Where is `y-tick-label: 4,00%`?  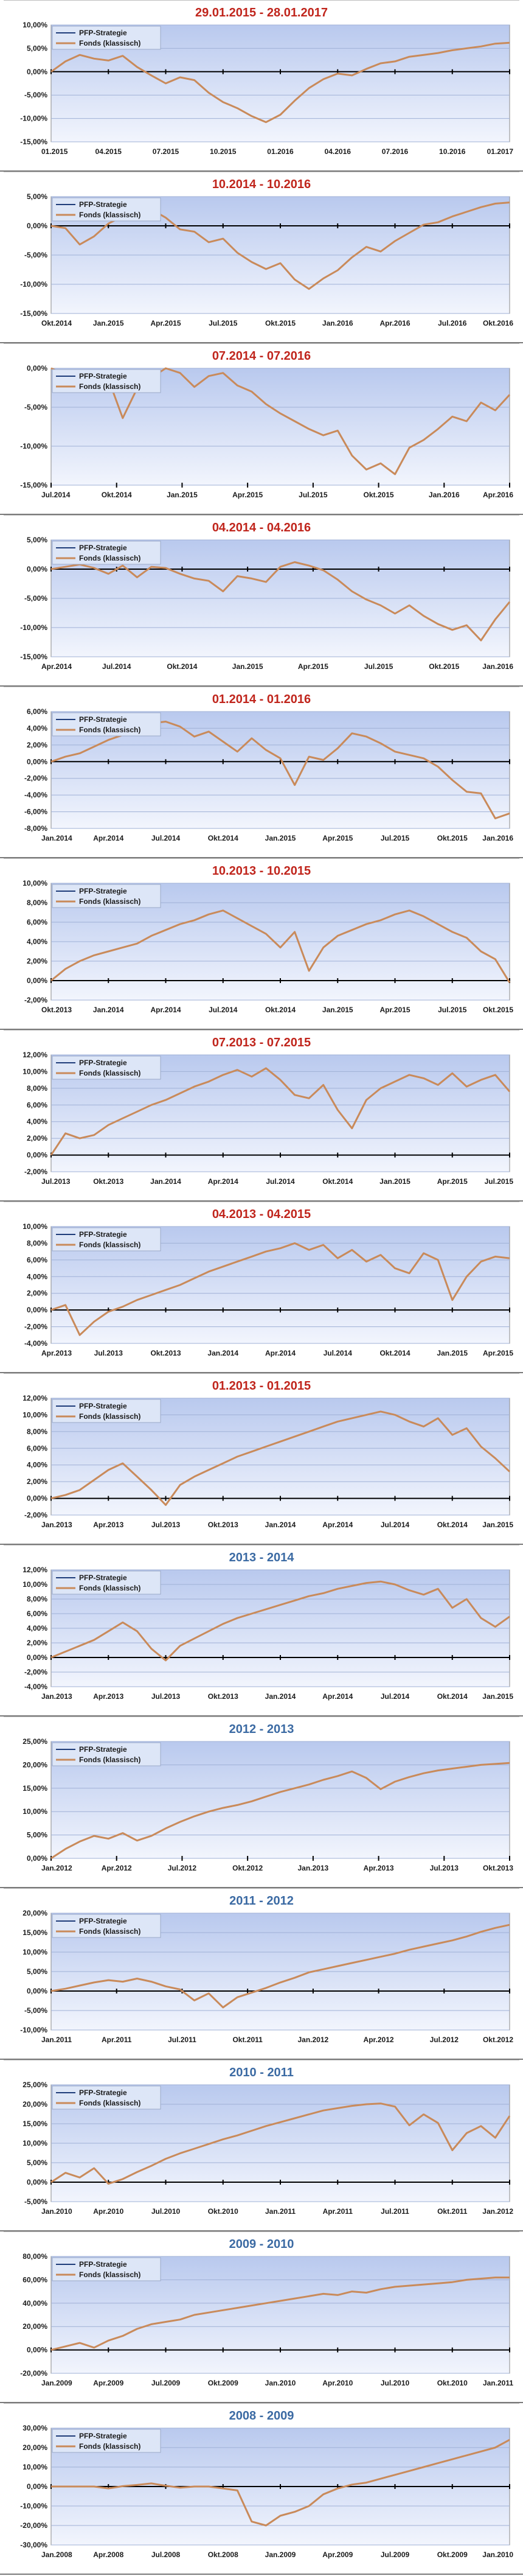
y-tick-label: 4,00% is located at coordinates (37, 1122).